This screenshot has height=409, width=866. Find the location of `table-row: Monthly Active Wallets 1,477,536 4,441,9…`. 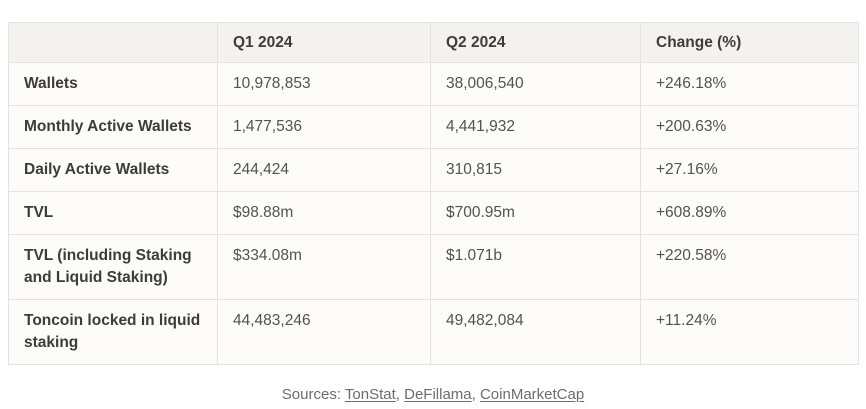

table-row: Monthly Active Wallets 1,477,536 4,441,9… is located at coordinates (433, 127).